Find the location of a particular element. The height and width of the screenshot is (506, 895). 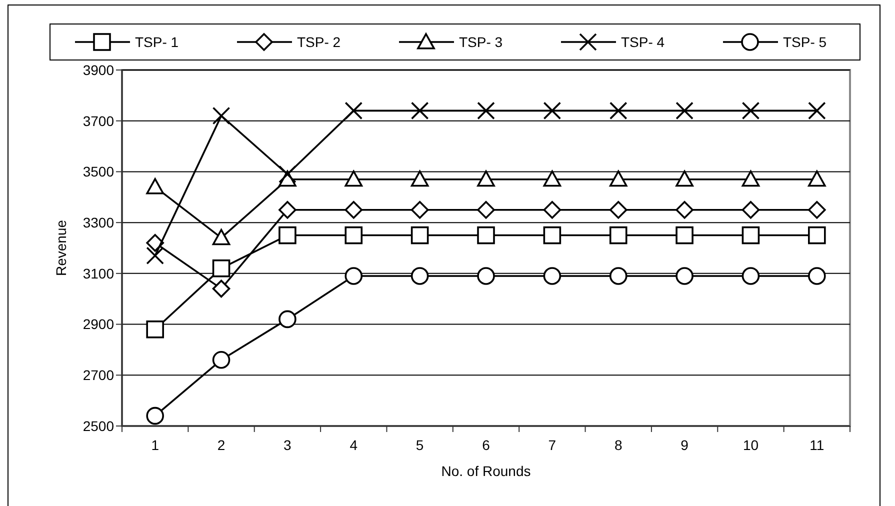

x-tick-label: 10 is located at coordinates (750, 445).